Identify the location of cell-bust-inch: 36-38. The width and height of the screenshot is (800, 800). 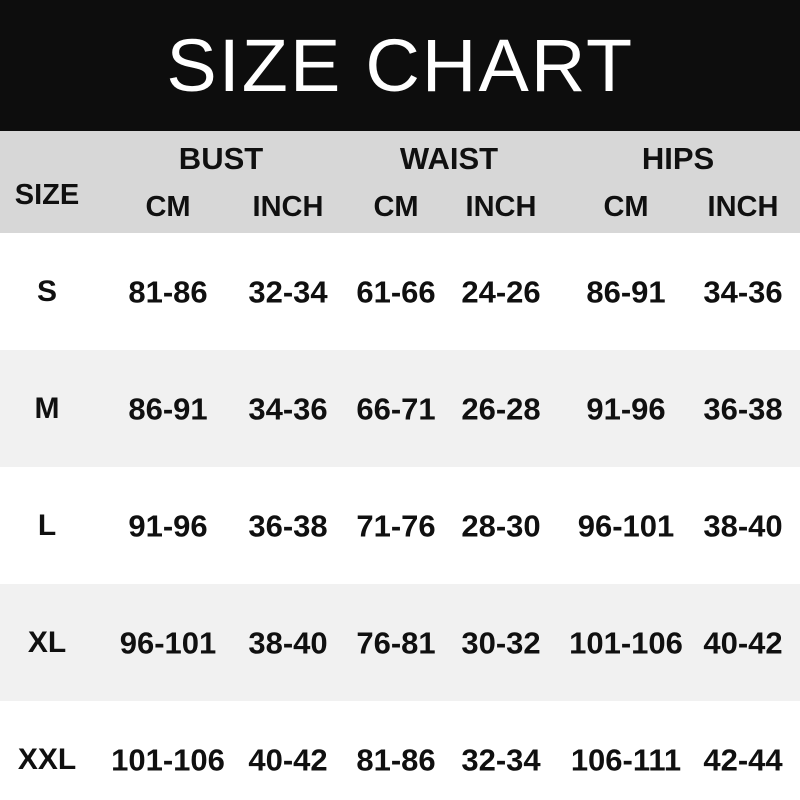
(288, 525).